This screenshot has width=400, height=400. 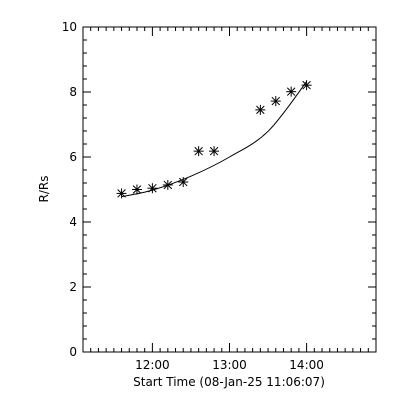 What do you see at coordinates (306, 365) in the screenshot?
I see `x-tick-label: 14:00` at bounding box center [306, 365].